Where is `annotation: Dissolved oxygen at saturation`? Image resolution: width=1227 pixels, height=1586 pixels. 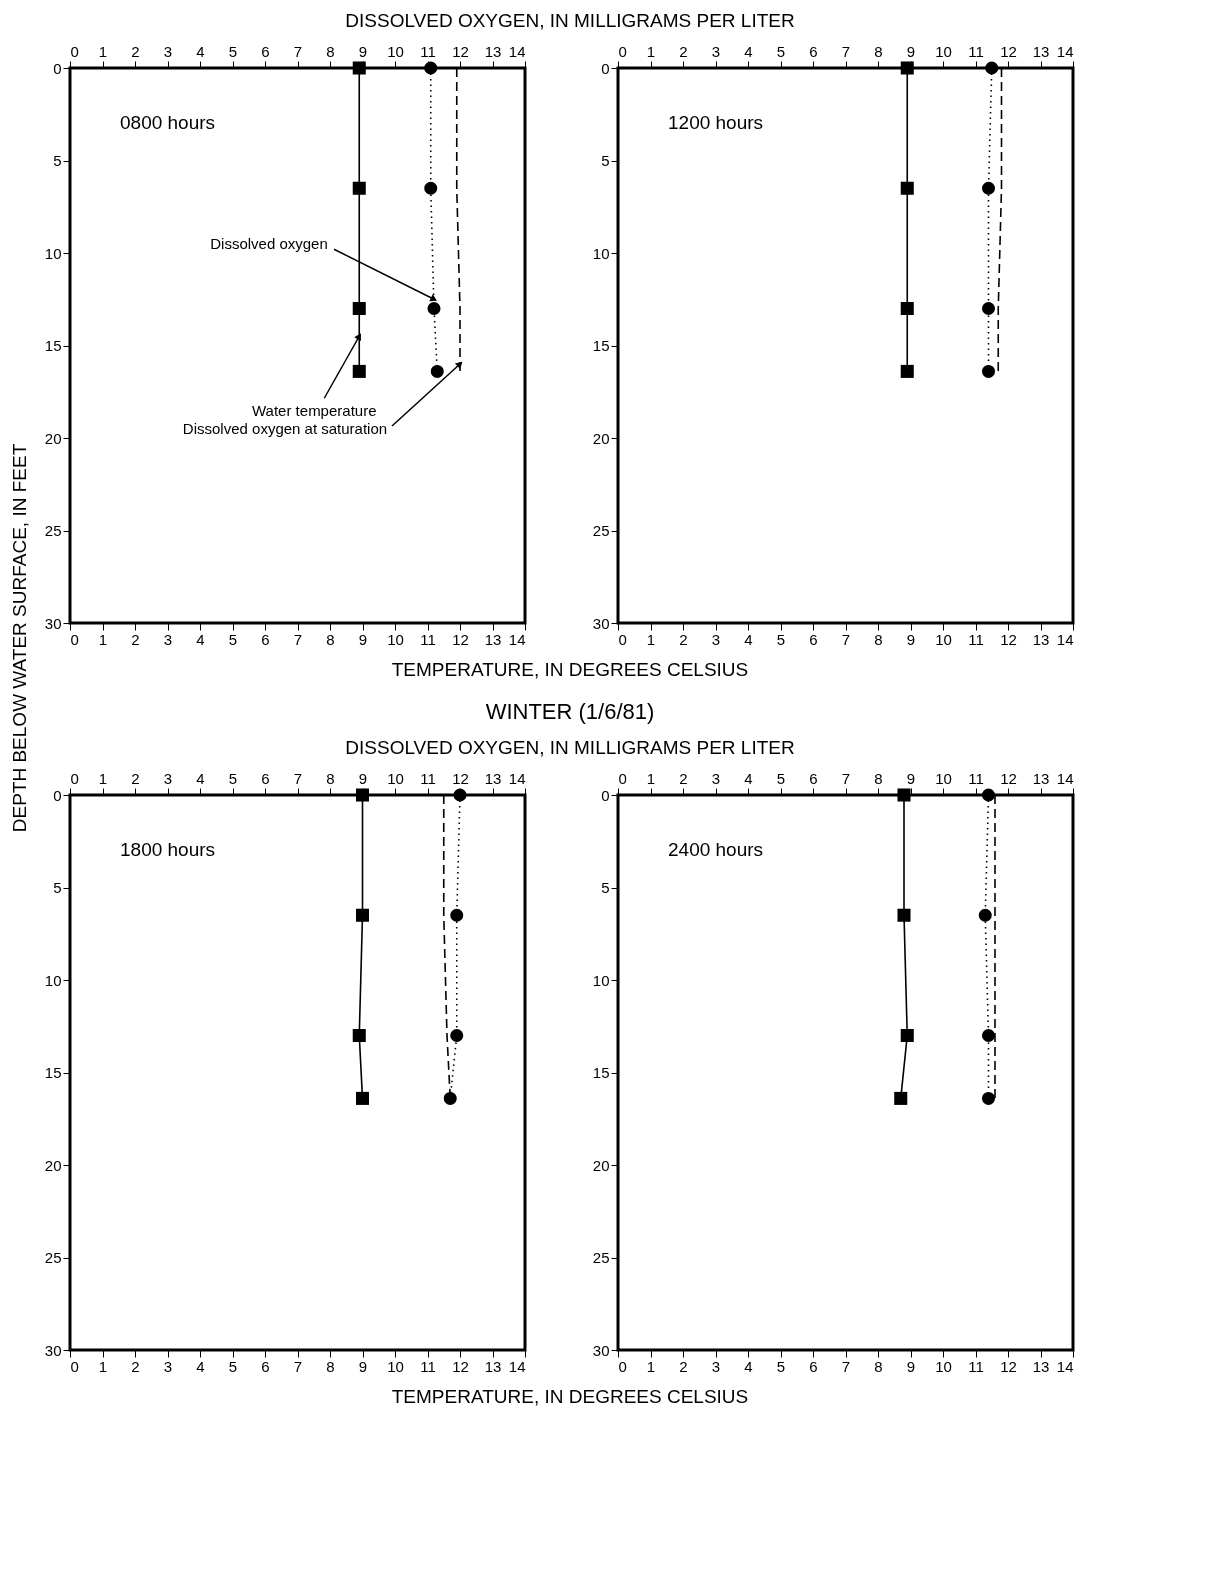 annotation: Dissolved oxygen at saturation is located at coordinates (285, 428).